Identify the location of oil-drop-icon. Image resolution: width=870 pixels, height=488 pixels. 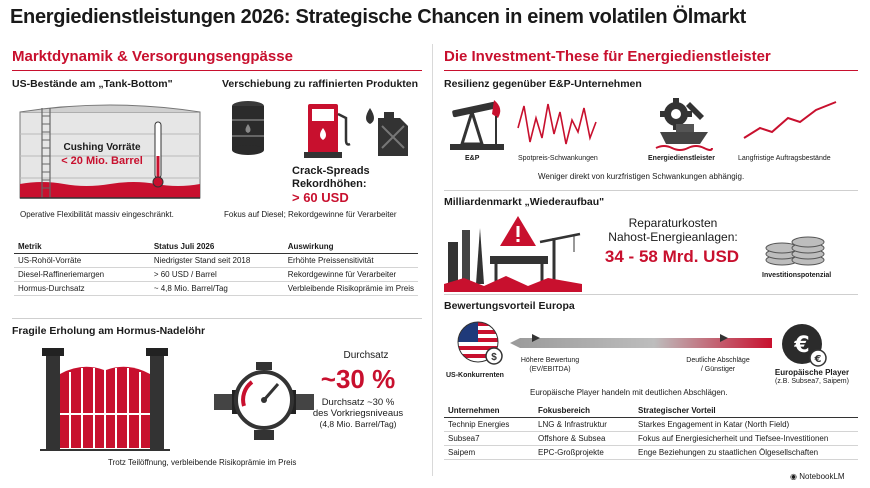
(370, 116).